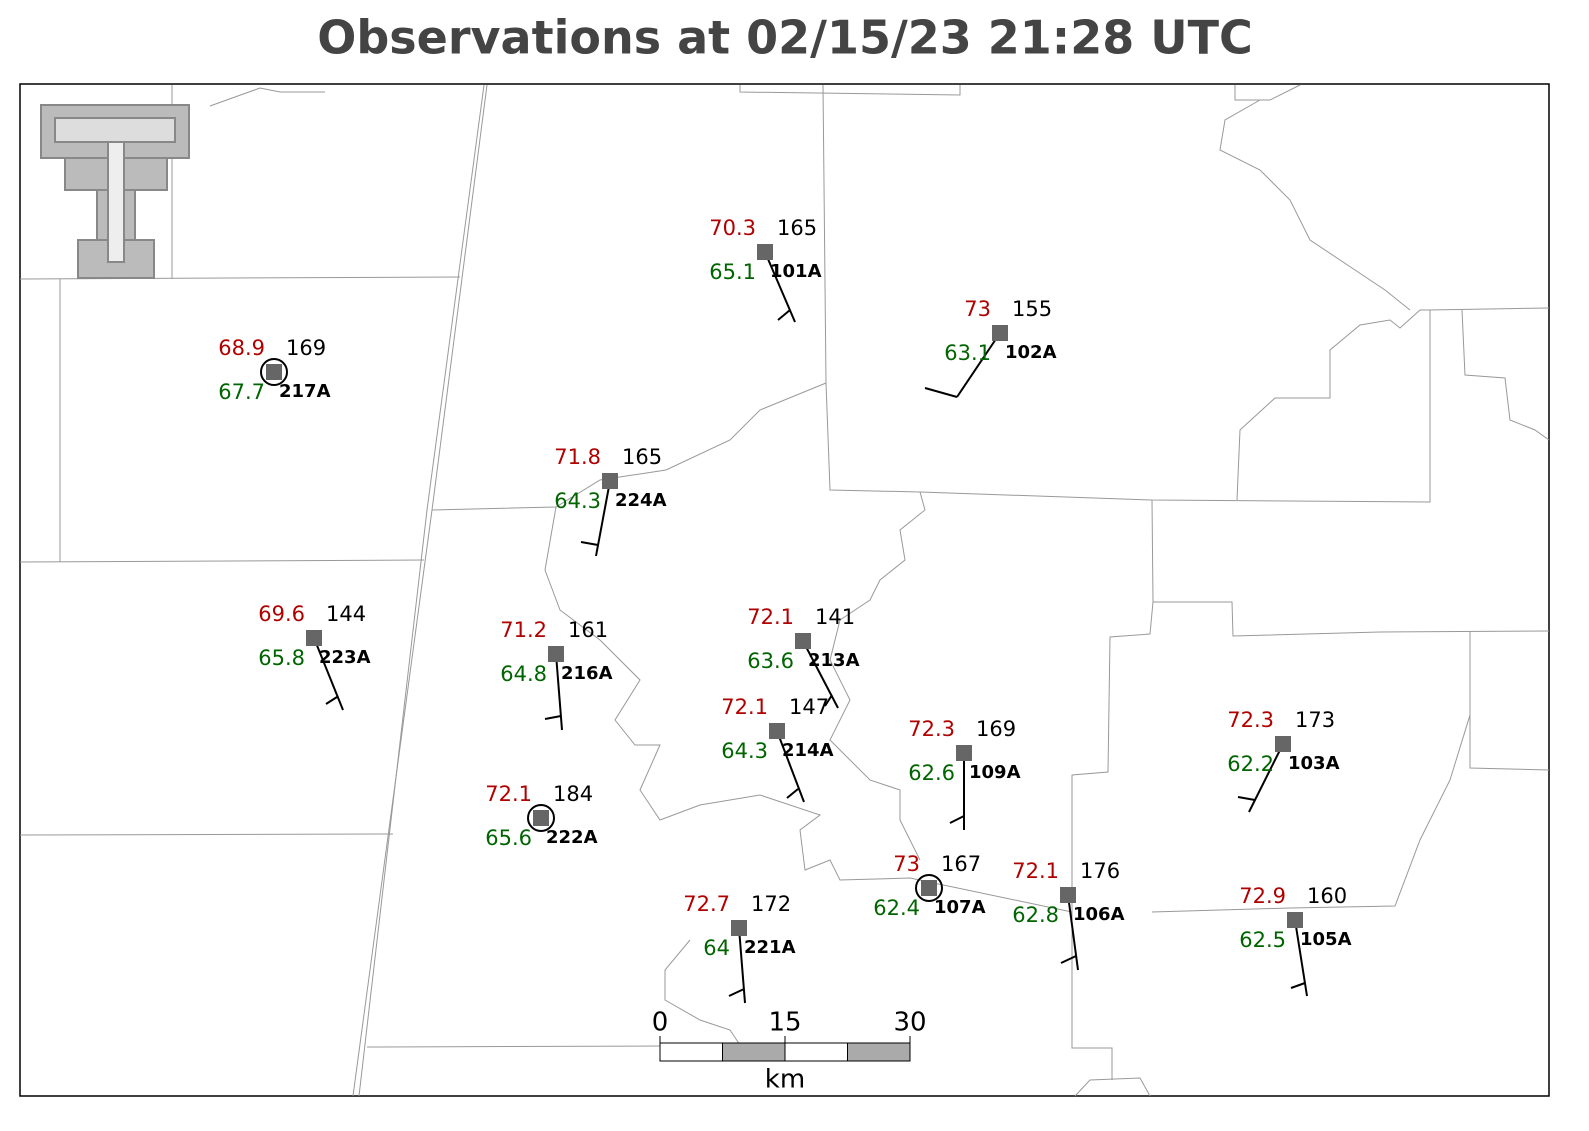 This screenshot has width=1589, height=1131. I want to click on logo, so click(115, 191).